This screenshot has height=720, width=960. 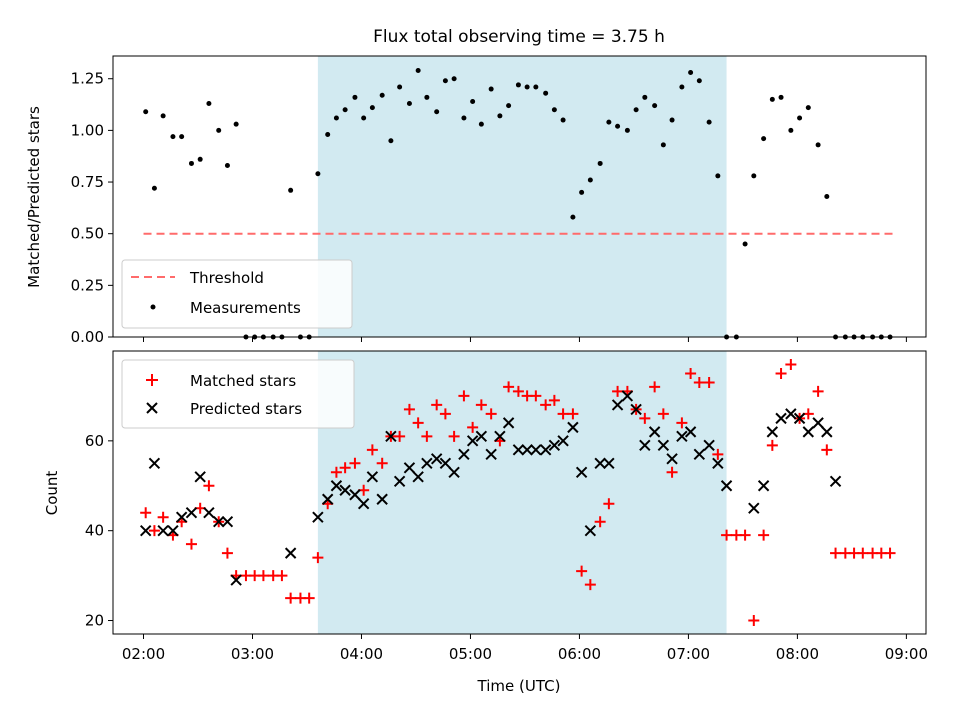 What do you see at coordinates (519, 37) in the screenshot?
I see `chart-title: Flux total observing time = 3.75 h` at bounding box center [519, 37].